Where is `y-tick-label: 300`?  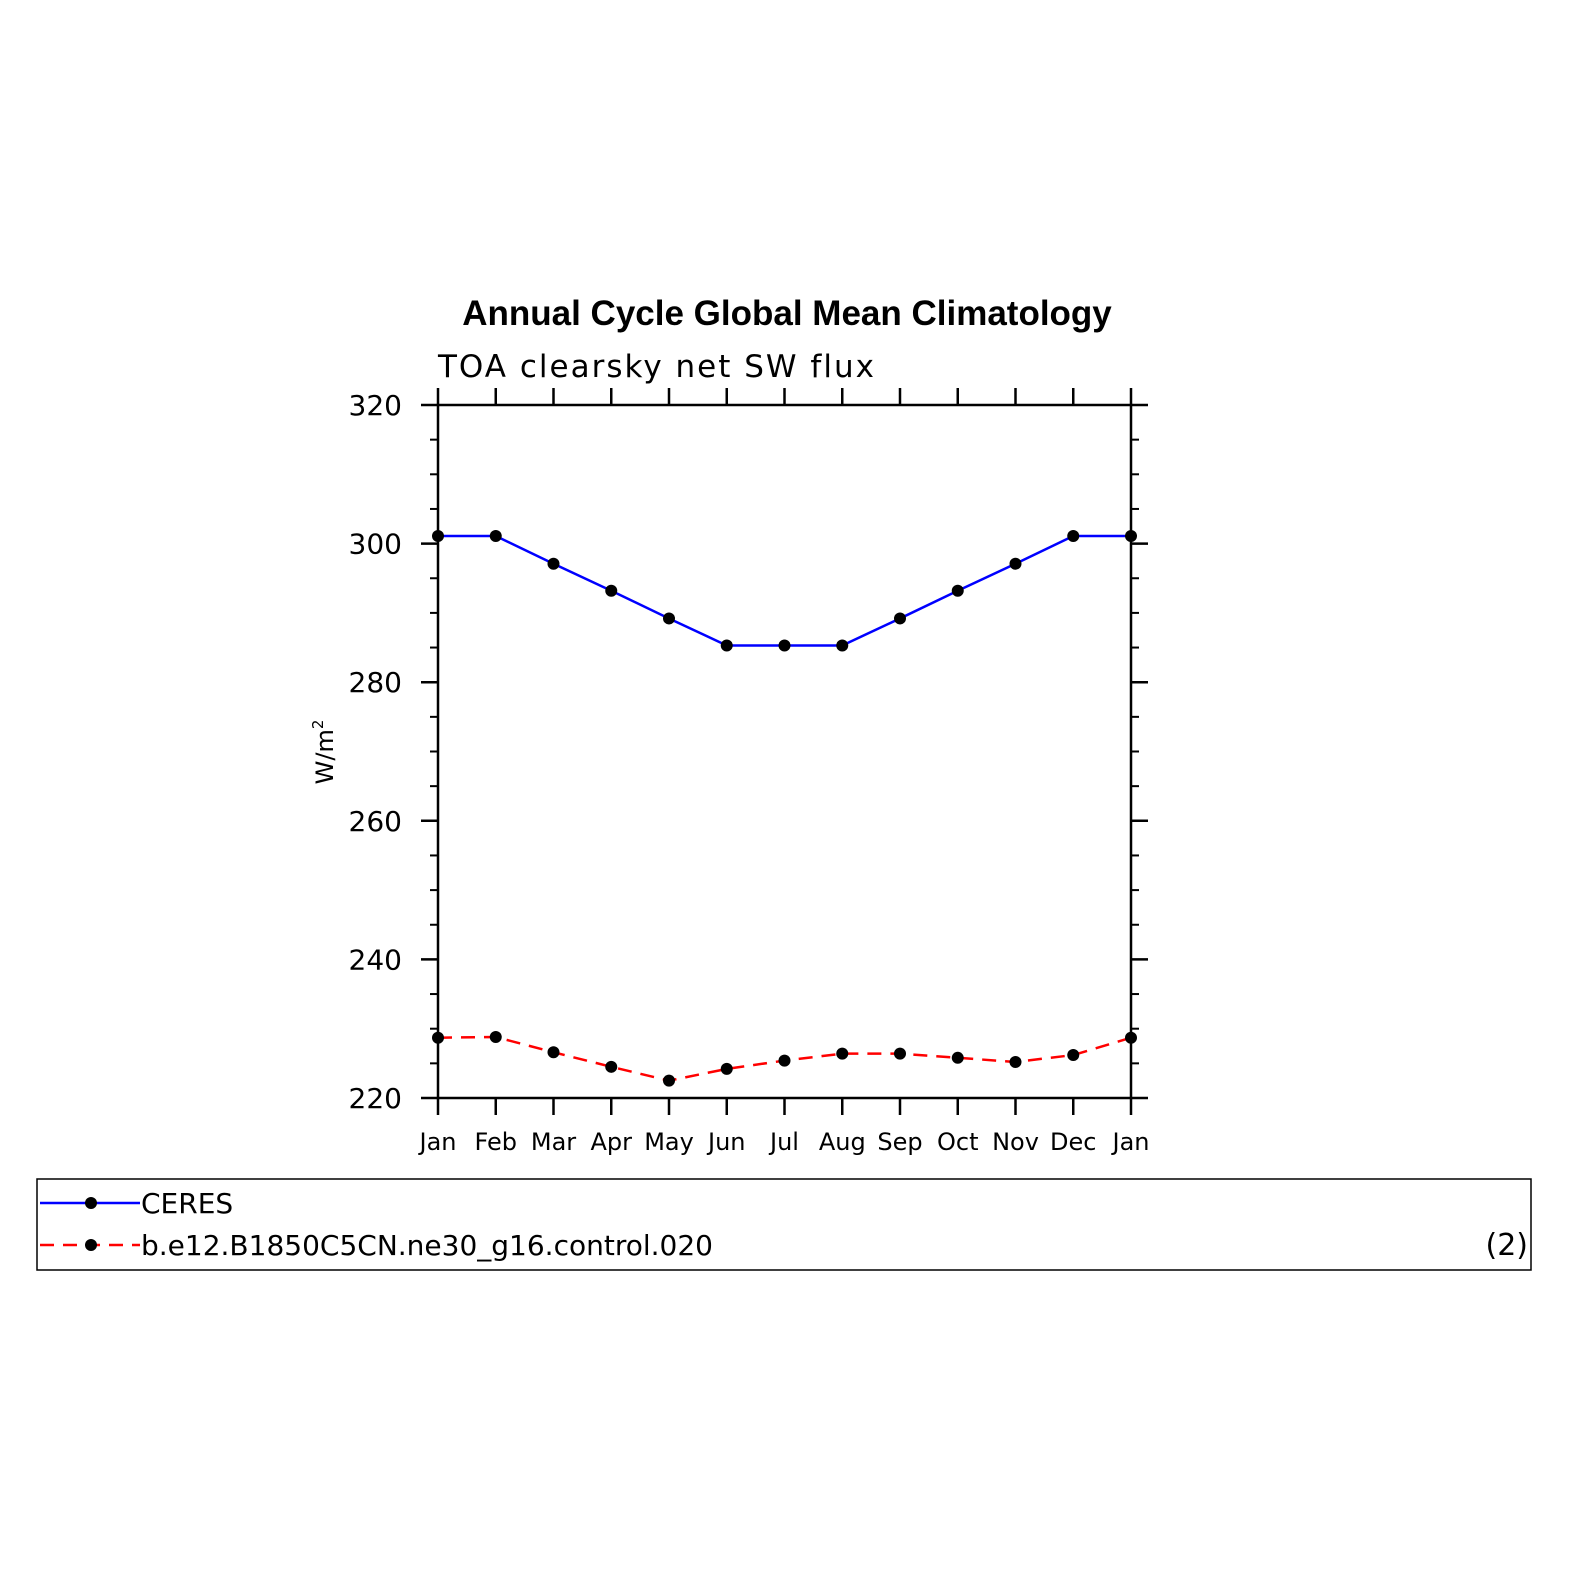
y-tick-label: 300 is located at coordinates (375, 544).